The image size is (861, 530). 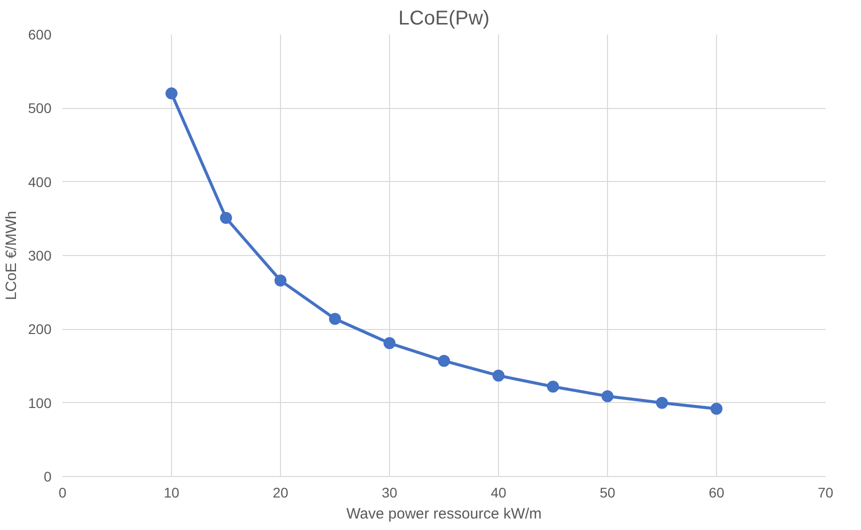 I want to click on x-axis-title: Wave power ressource kW/m, so click(x=444, y=514).